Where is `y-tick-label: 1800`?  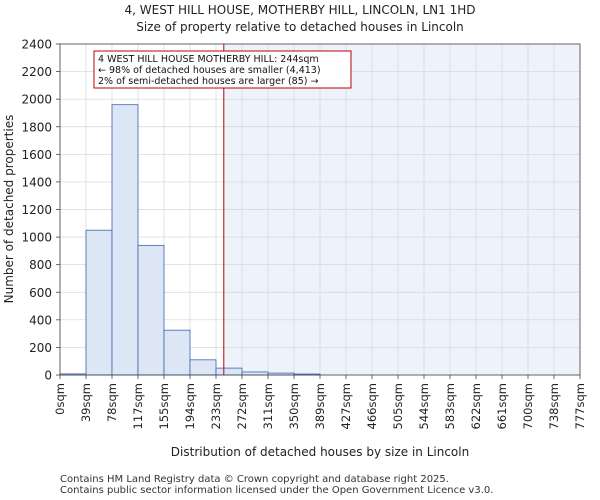 y-tick-label: 1800 is located at coordinates (36, 127).